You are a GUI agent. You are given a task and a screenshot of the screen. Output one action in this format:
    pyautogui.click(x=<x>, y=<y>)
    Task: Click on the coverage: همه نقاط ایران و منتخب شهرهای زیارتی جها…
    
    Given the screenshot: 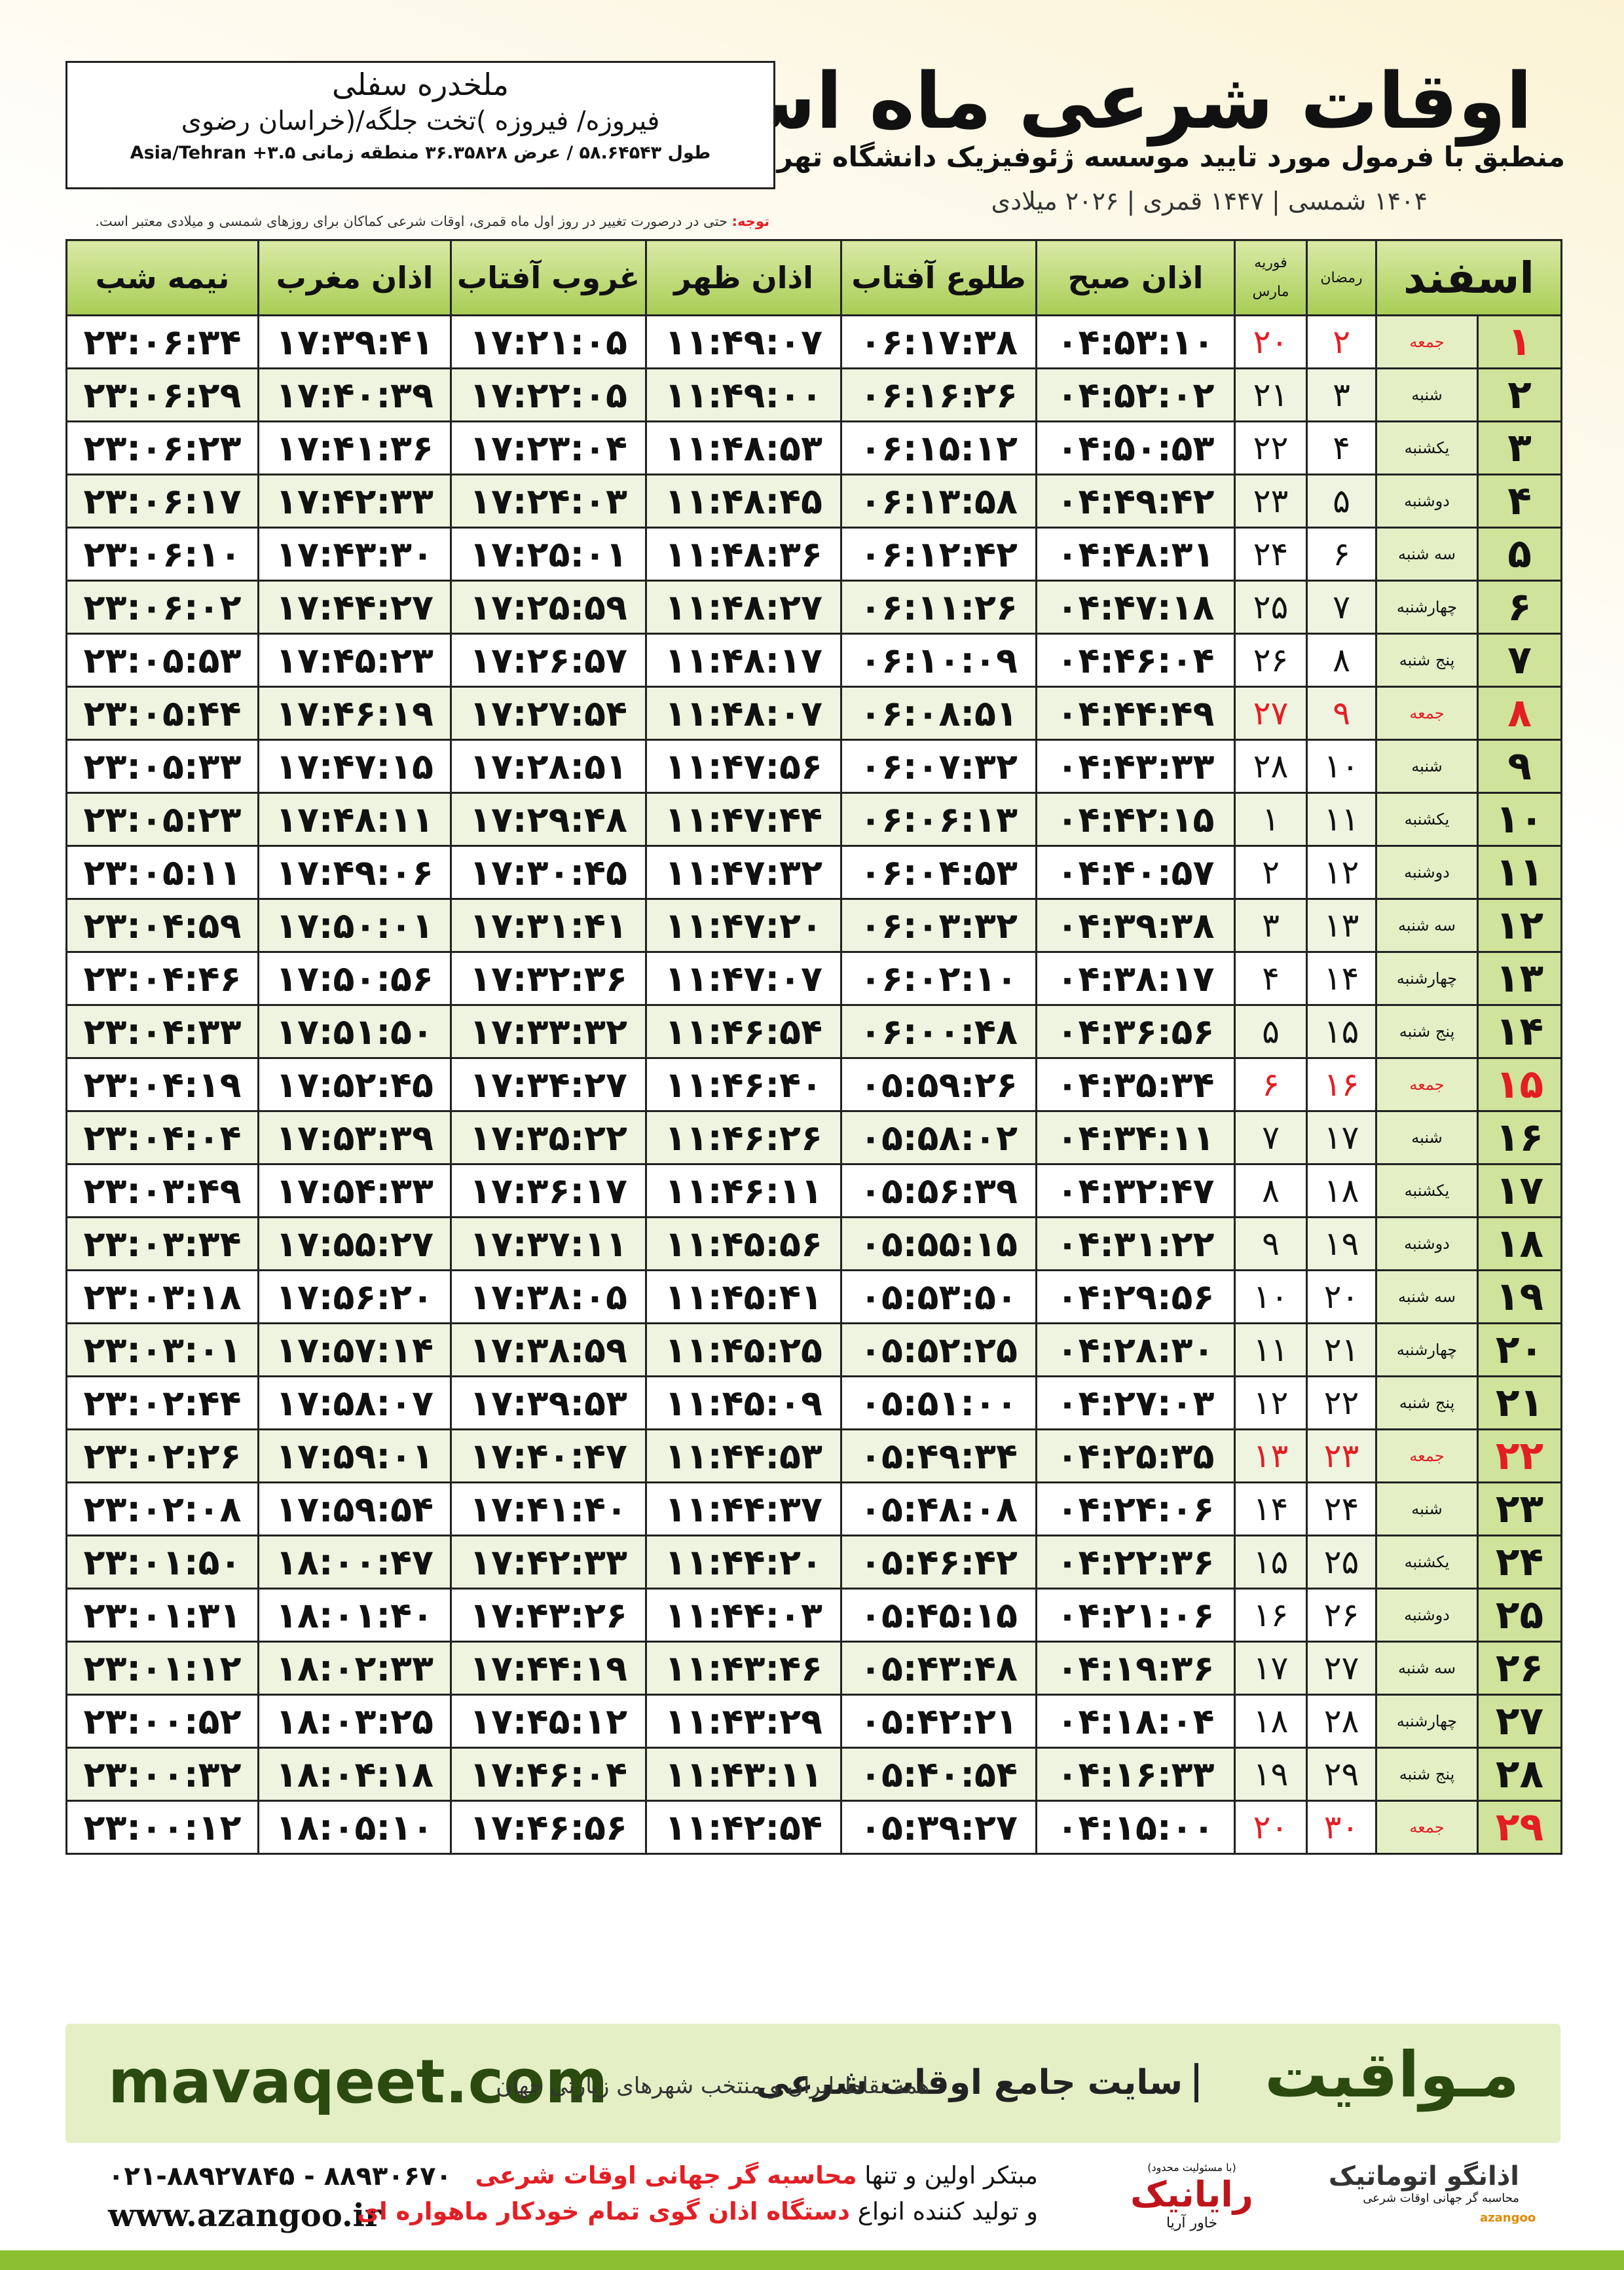 What is the action you would take?
    pyautogui.click(x=713, y=2086)
    